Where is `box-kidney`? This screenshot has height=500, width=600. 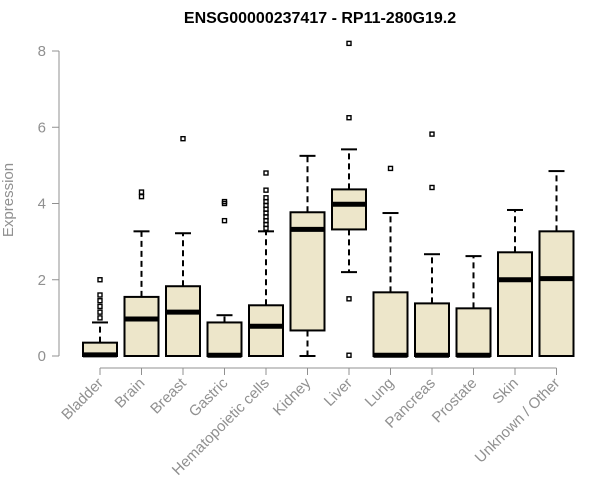 box-kidney is located at coordinates (307, 255).